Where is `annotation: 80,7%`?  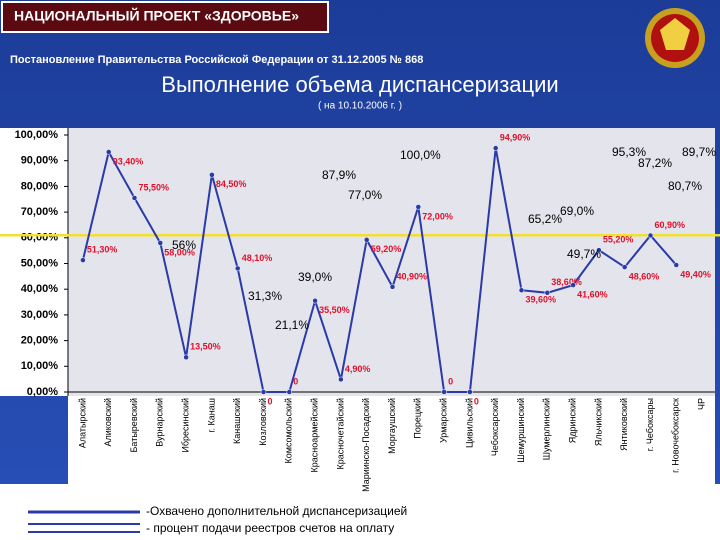
annotation: 80,7% is located at coordinates (685, 186).